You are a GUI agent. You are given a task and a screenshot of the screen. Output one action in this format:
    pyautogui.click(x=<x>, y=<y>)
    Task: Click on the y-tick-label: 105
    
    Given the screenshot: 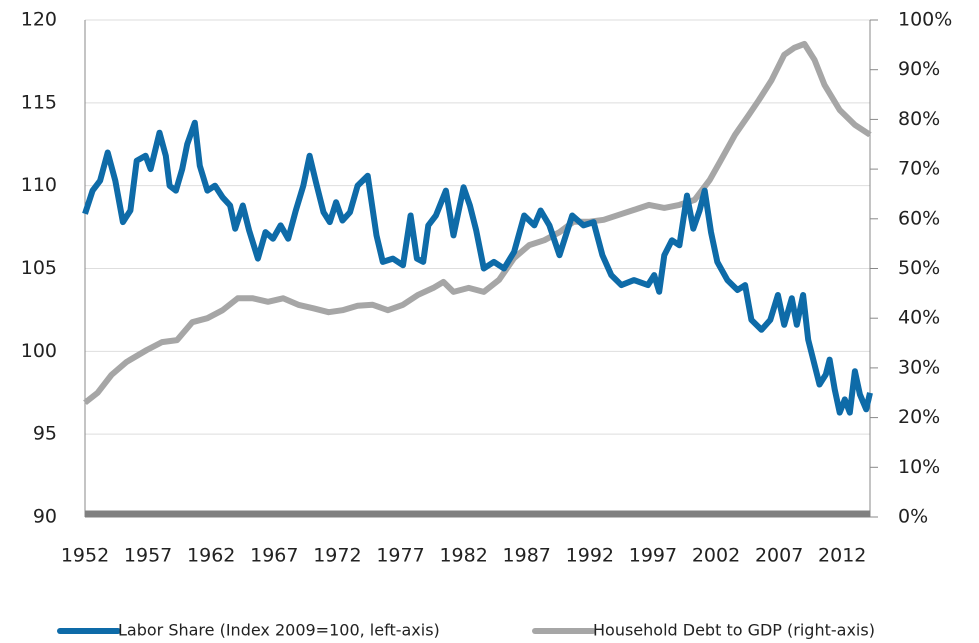 What is the action you would take?
    pyautogui.click(x=39, y=268)
    